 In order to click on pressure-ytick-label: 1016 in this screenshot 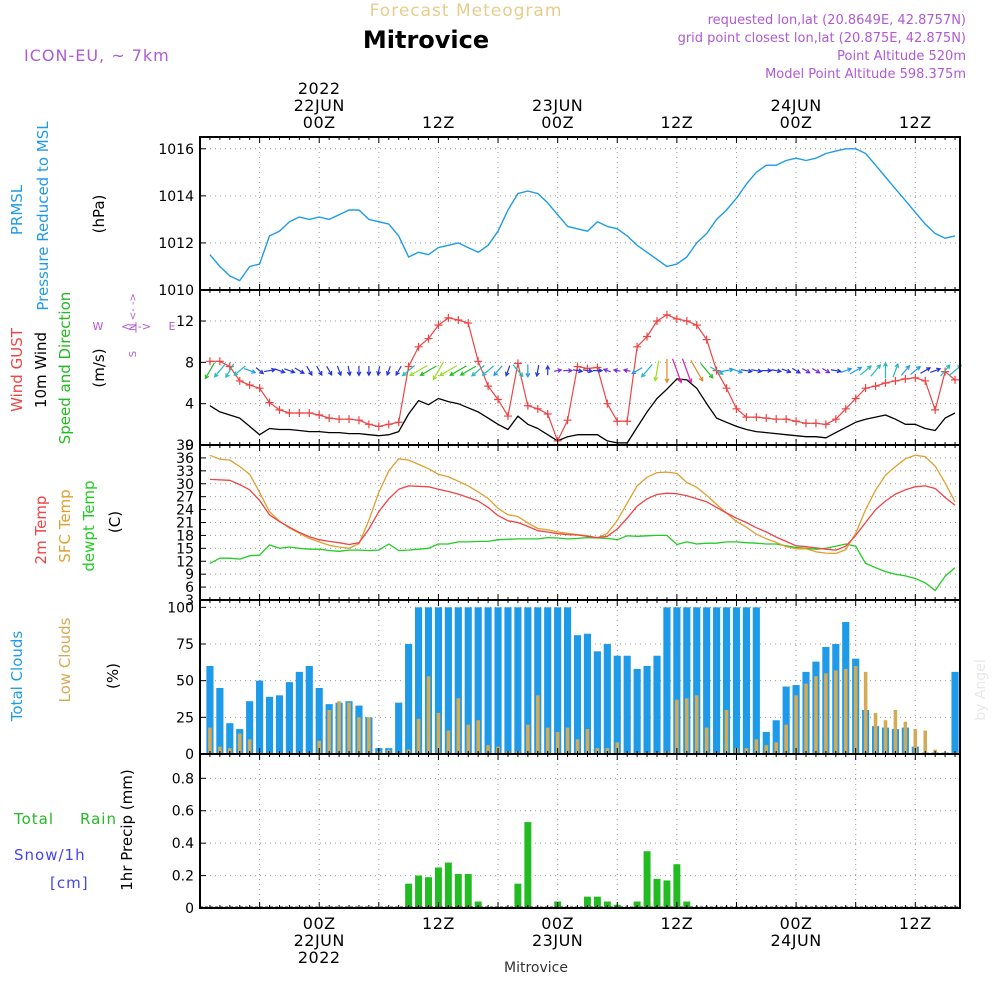, I will do `click(176, 150)`.